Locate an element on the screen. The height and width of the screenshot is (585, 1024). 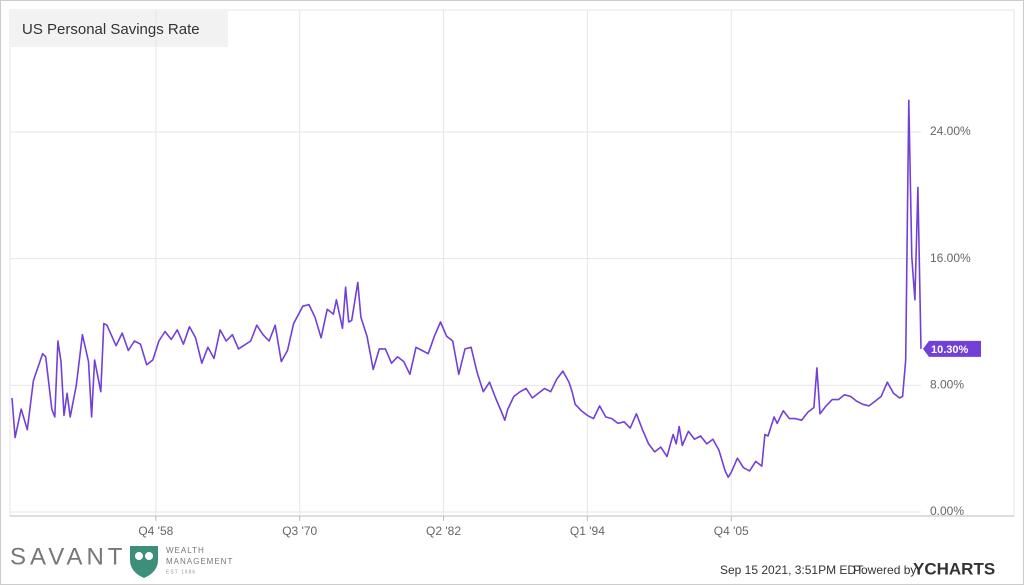
x-tick-label: Q4 '05 is located at coordinates (731, 531).